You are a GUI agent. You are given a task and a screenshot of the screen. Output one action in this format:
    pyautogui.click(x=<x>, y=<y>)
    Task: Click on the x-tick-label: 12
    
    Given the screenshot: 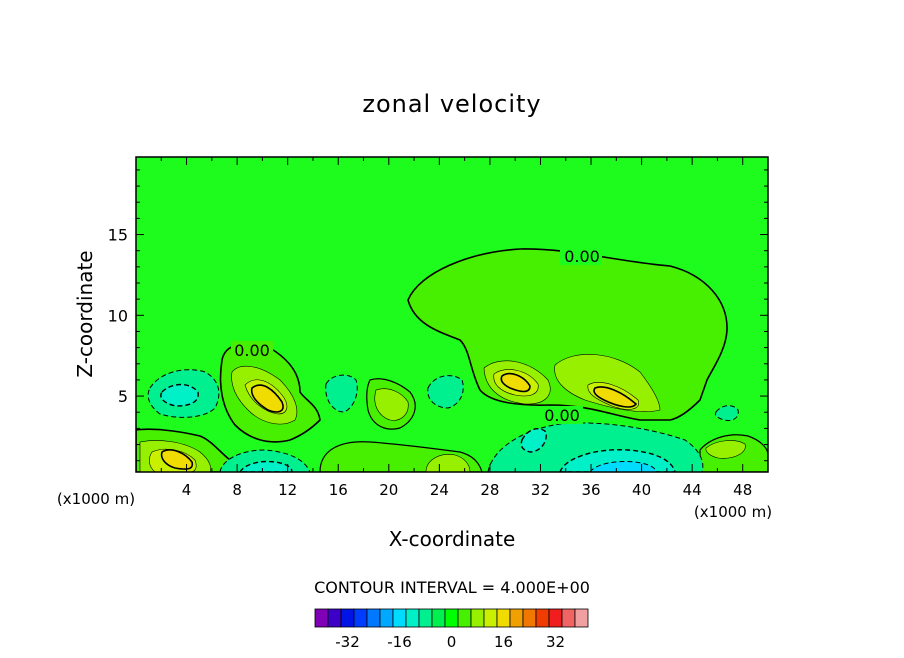 What is the action you would take?
    pyautogui.click(x=287, y=490)
    